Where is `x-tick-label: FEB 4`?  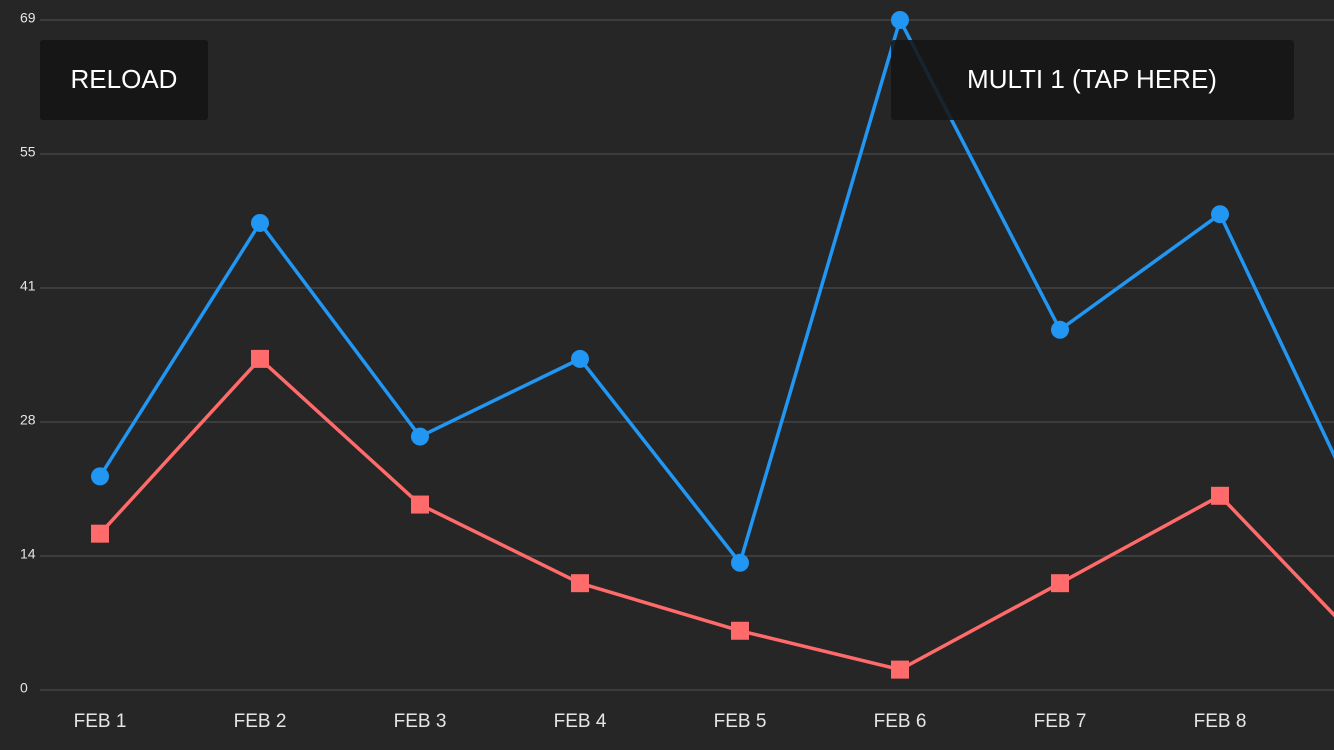
x-tick-label: FEB 4 is located at coordinates (580, 721).